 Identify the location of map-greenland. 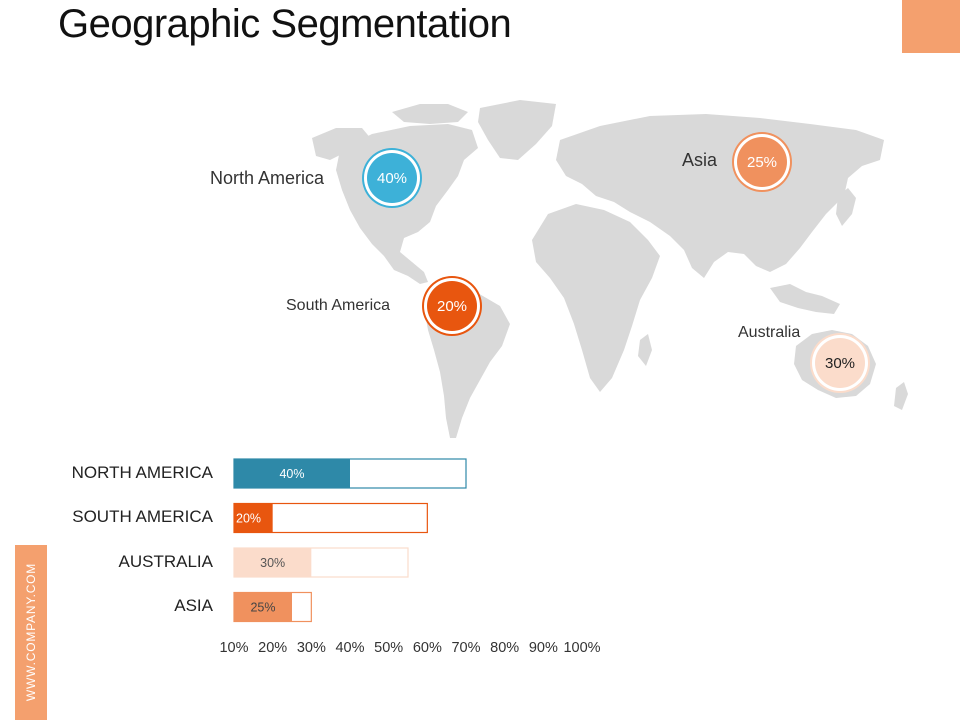
(517, 130).